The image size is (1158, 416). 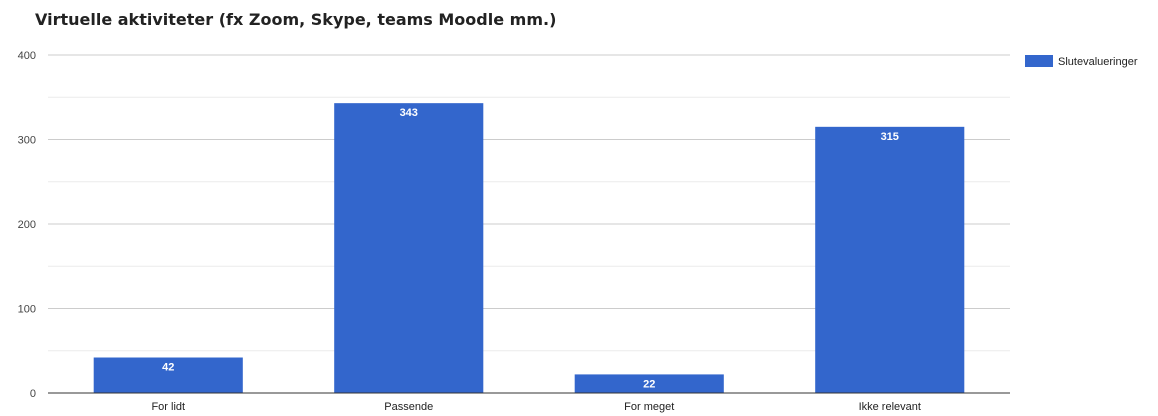 I want to click on legend-label-slutevalueringer: Slutevalueringer, so click(x=1098, y=62).